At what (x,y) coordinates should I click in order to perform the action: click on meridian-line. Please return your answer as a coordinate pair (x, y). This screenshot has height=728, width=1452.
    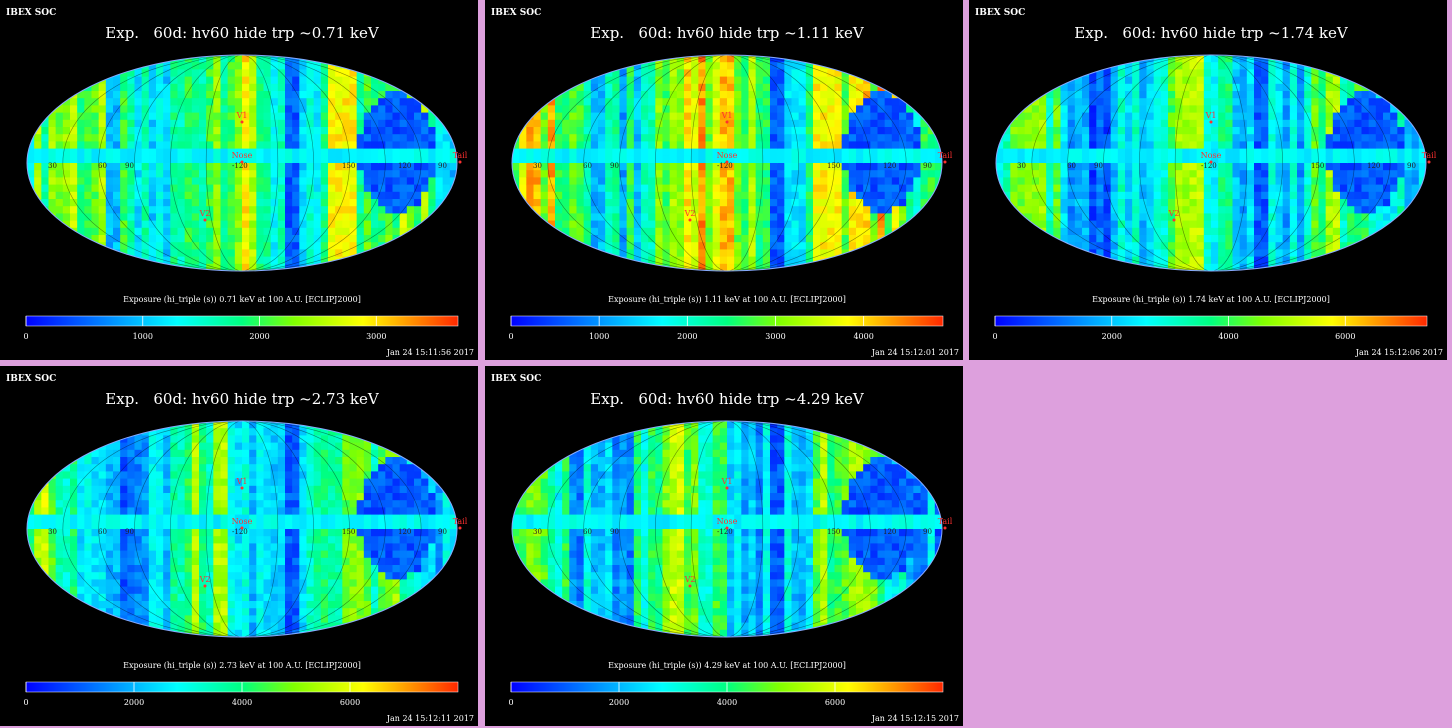
    Looking at the image, I should click on (242, 163).